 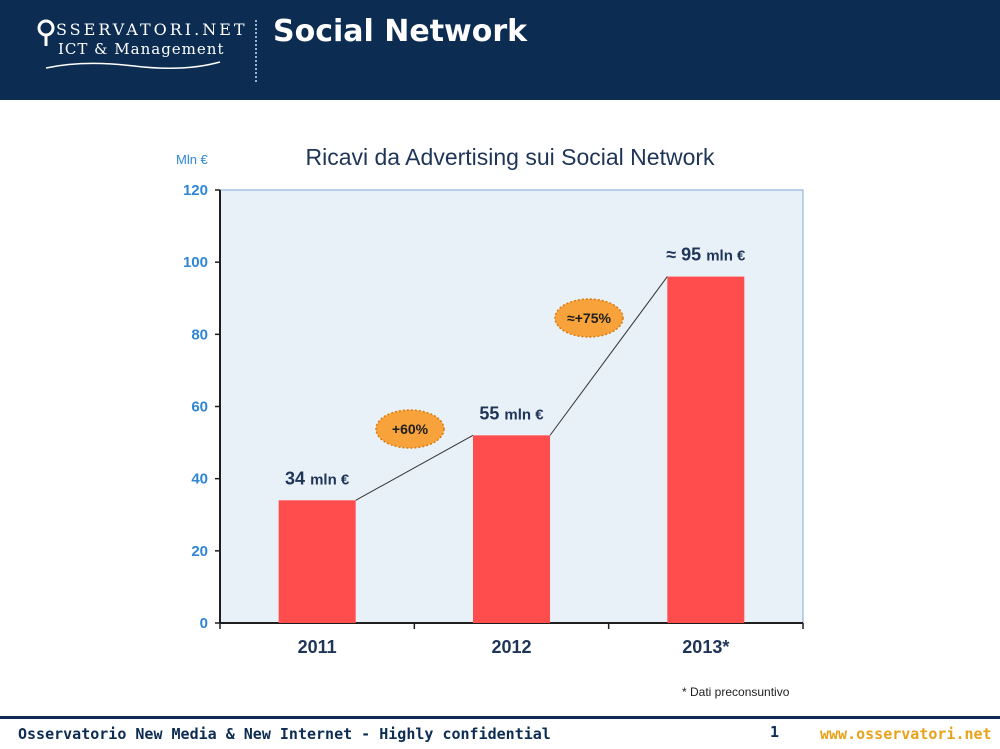 What do you see at coordinates (511, 413) in the screenshot?
I see `data-label: 55 mln €` at bounding box center [511, 413].